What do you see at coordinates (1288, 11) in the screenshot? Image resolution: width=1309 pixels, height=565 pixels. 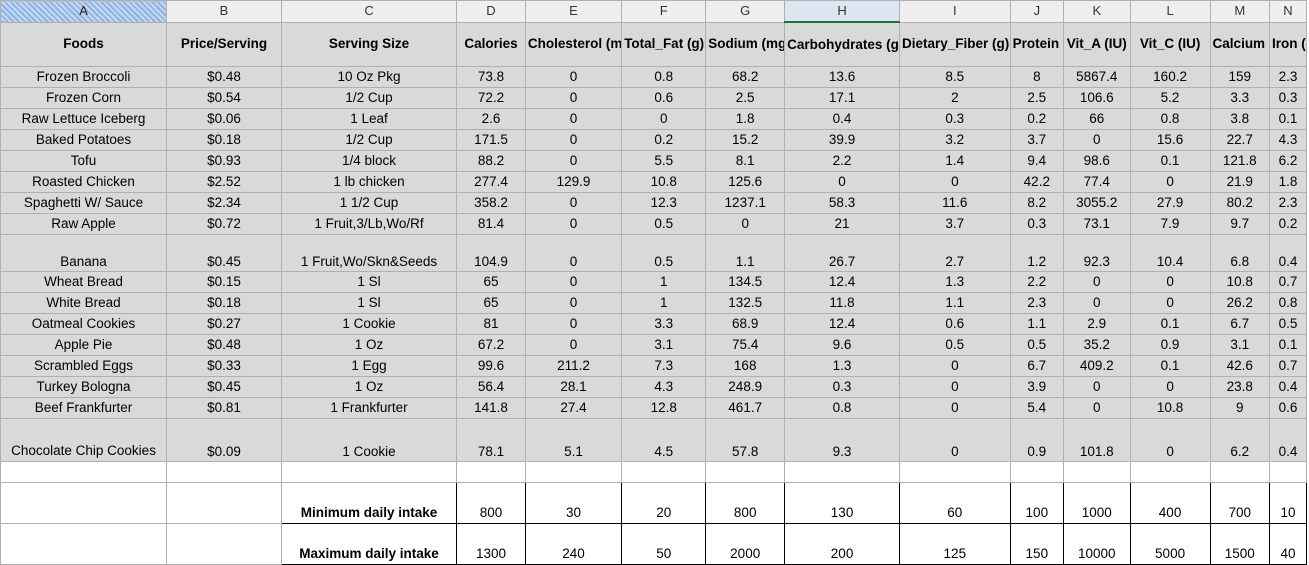 I see `column-header-n: N` at bounding box center [1288, 11].